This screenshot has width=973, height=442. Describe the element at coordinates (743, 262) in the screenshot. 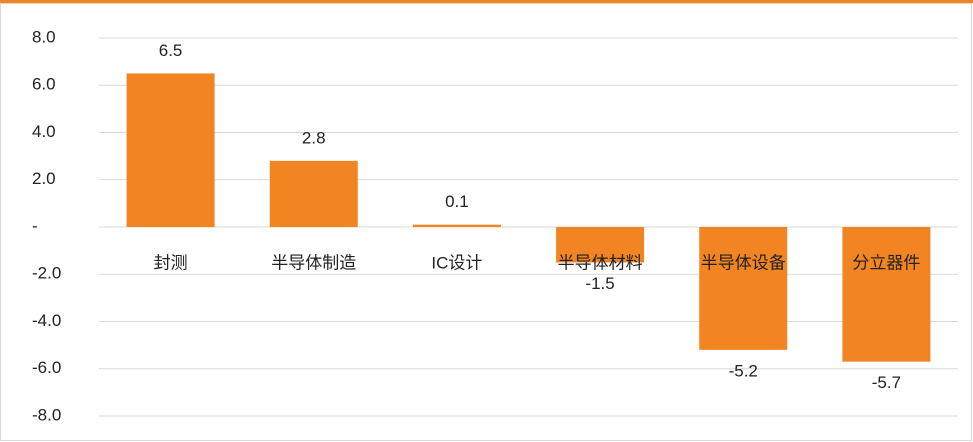

I see `x-tick-label: 半导体设备` at that location.